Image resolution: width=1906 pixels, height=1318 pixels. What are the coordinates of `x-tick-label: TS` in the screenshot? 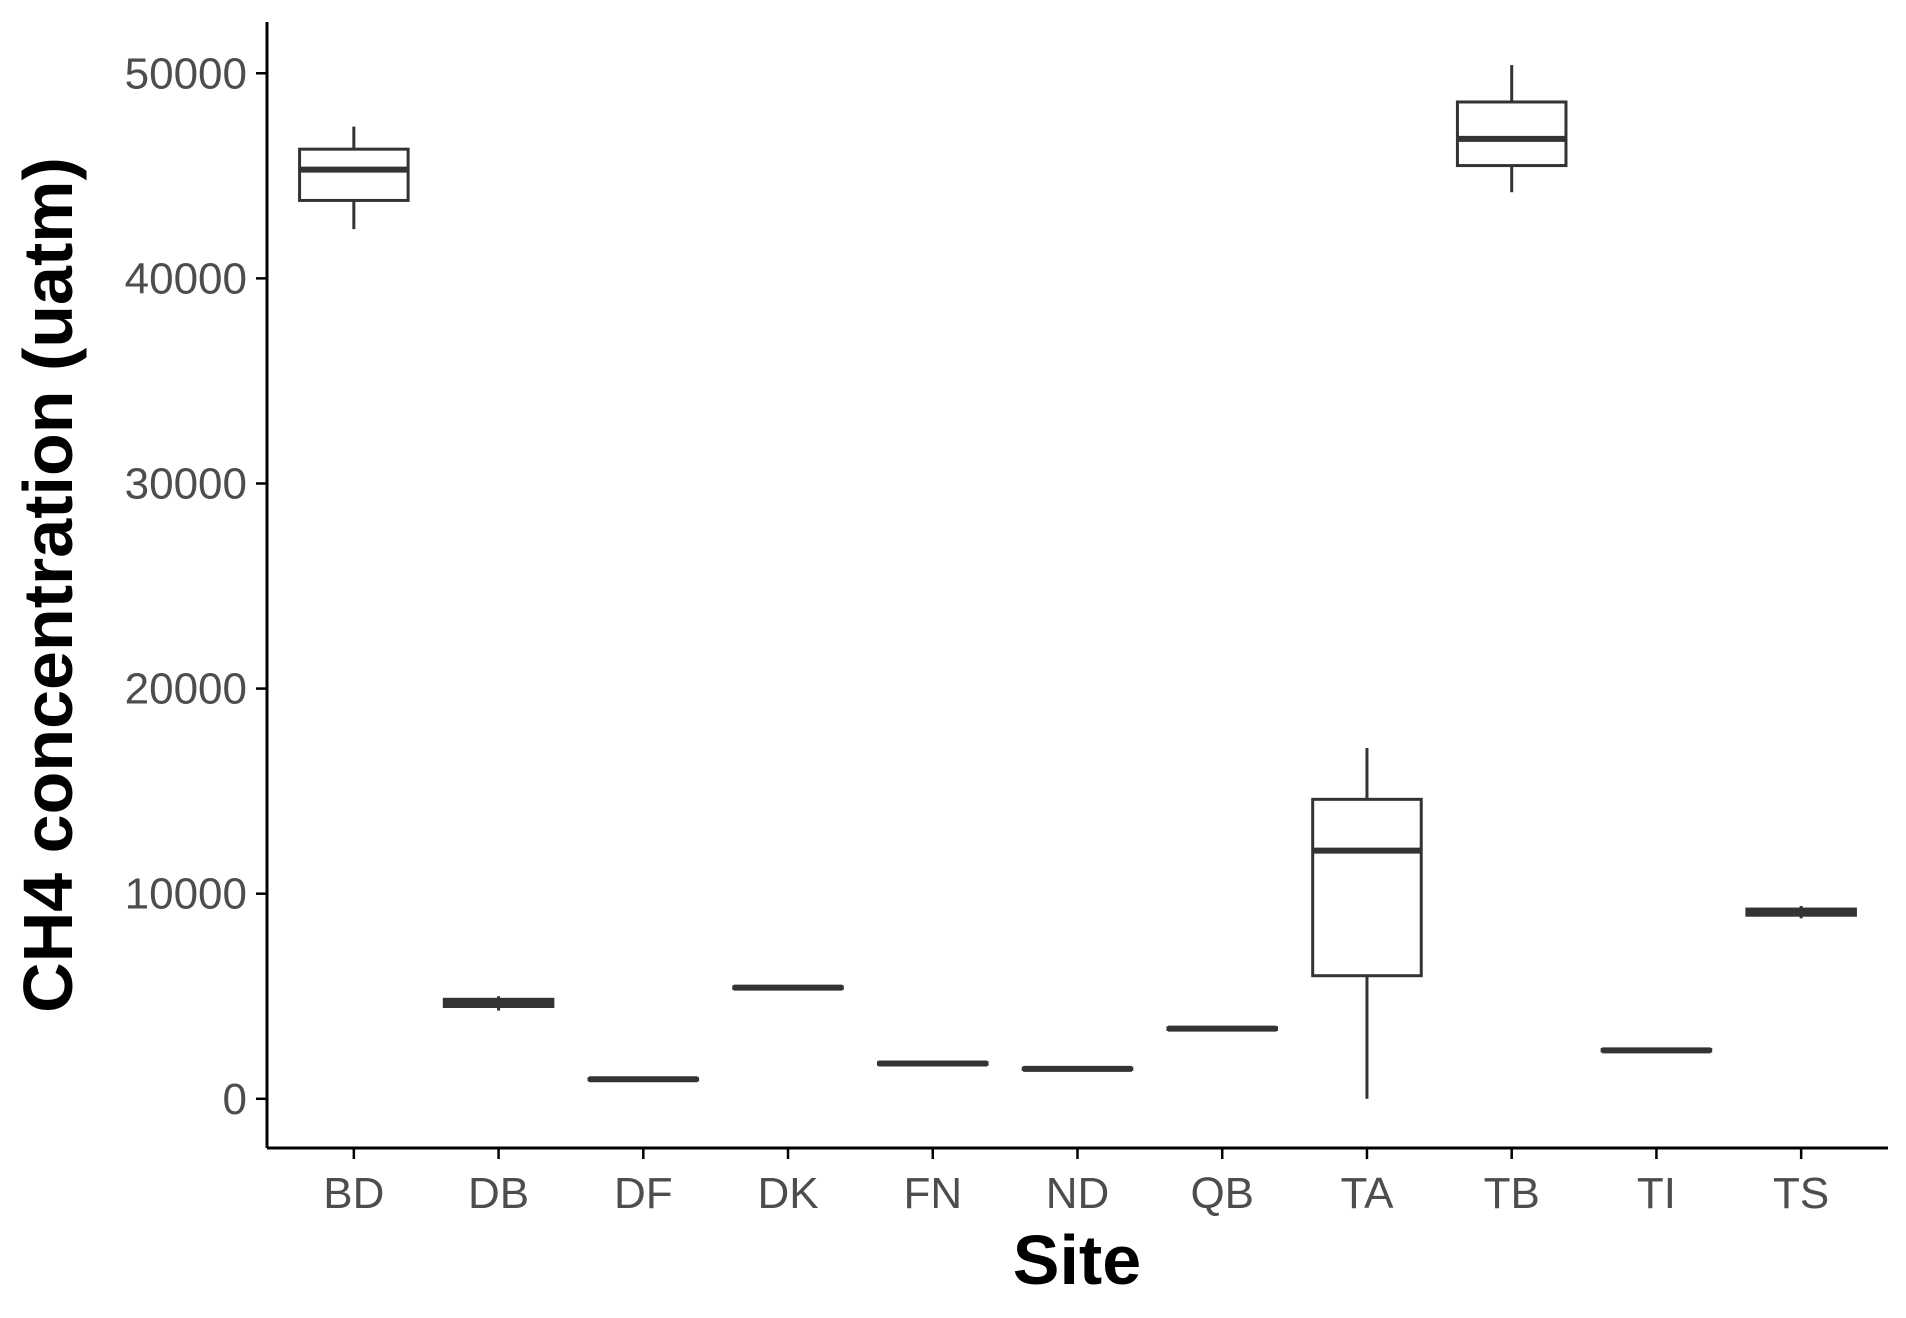 It's located at (1801, 1193).